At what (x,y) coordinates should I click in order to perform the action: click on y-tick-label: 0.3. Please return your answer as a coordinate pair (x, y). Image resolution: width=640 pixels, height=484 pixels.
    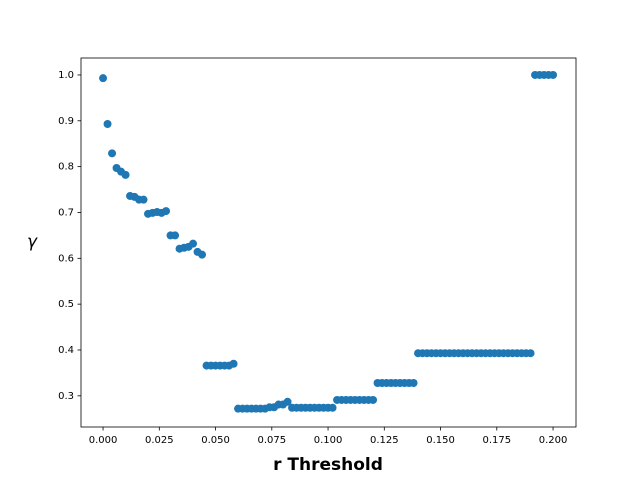
    Looking at the image, I should click on (66, 396).